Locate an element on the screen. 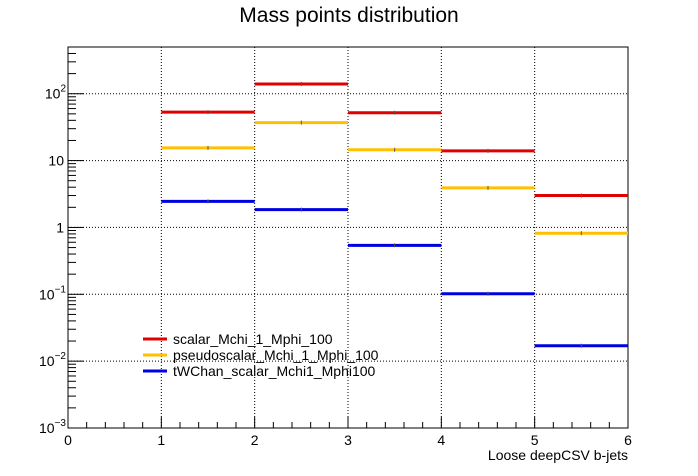  y-tick-label: 10² is located at coordinates (56, 93).